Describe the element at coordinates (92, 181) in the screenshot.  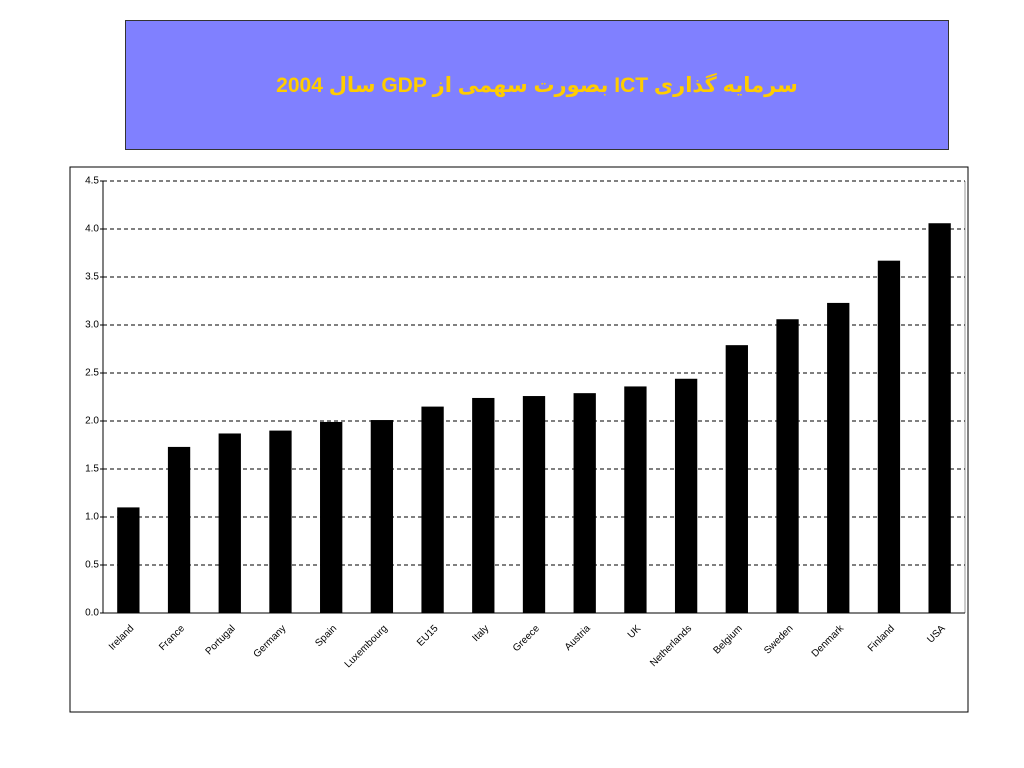
I see `y-tick-label: 4.5` at that location.